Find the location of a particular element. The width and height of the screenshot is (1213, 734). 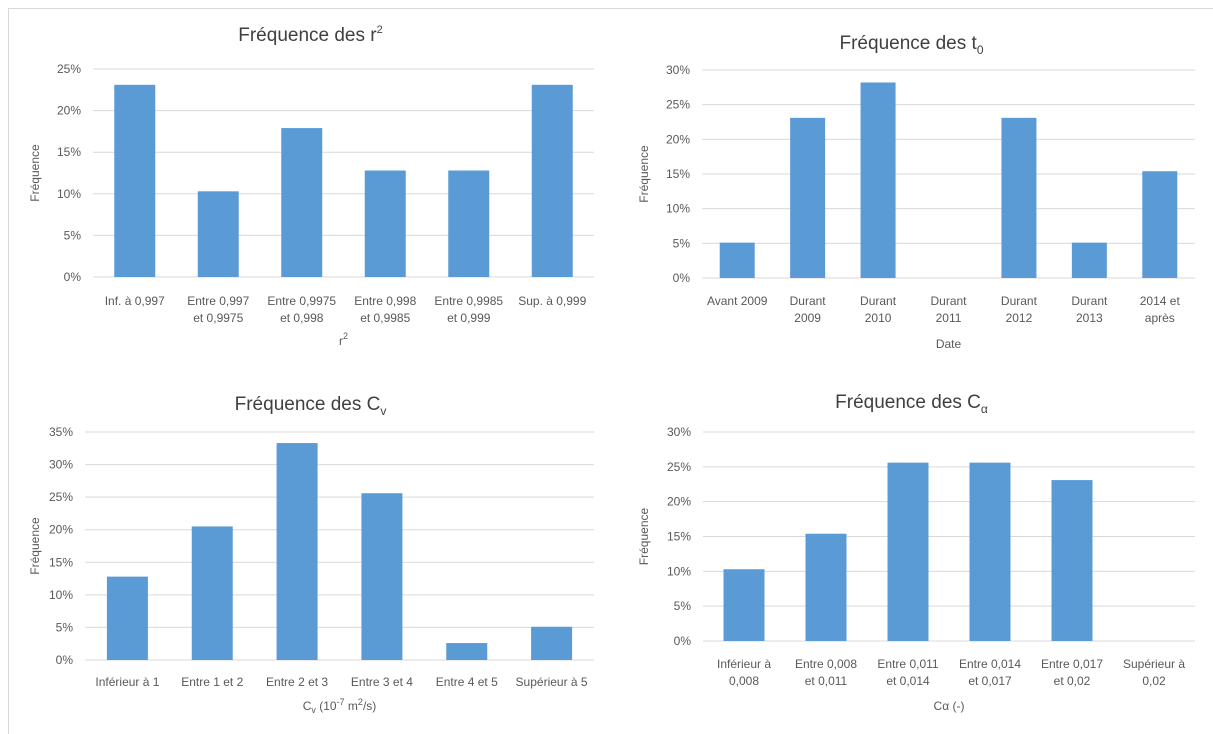

x-category-label: Entre 1 et 2 is located at coordinates (212, 682).